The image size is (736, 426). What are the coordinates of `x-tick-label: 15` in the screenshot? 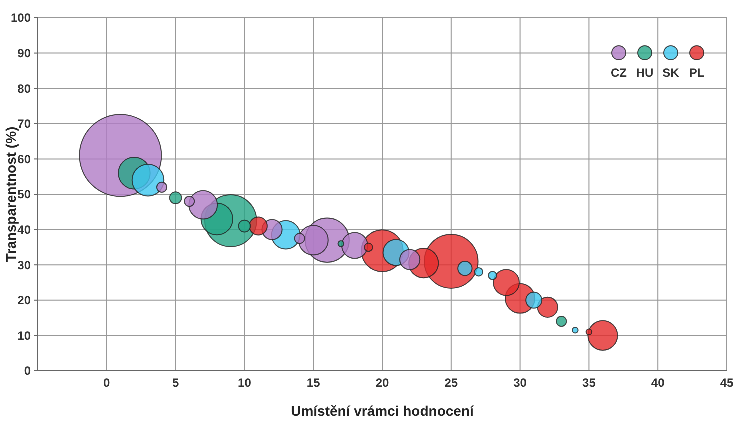 It's located at (313, 383).